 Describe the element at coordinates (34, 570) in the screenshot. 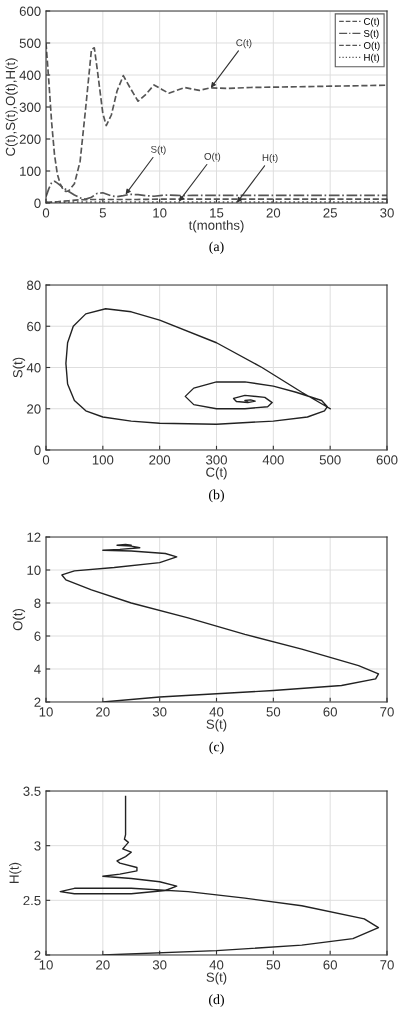

I see `y-tick-label: 10` at that location.